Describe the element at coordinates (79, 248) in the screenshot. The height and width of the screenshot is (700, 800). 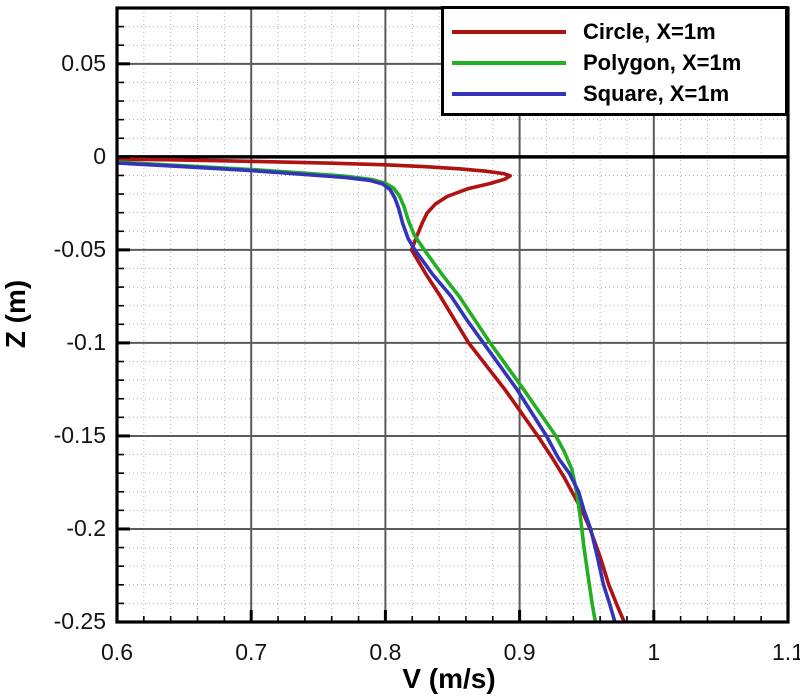
I see `y-tick-label: -0.05` at that location.